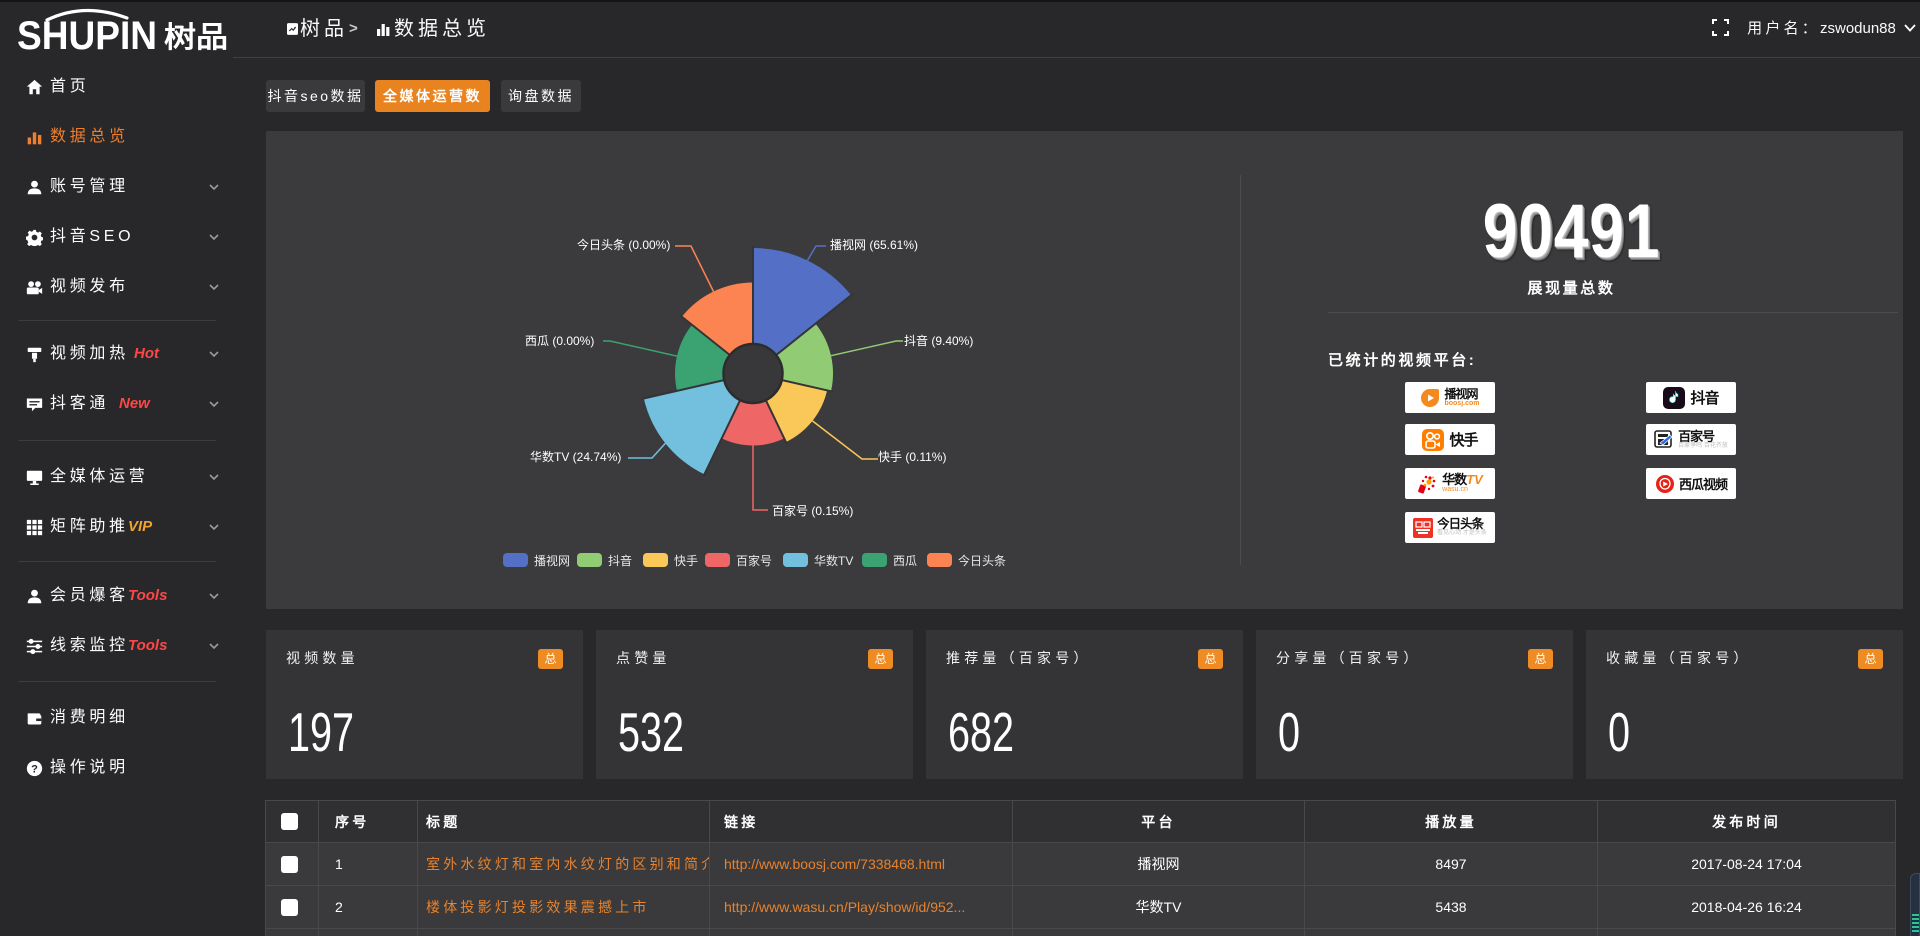 This screenshot has width=1920, height=936. I want to click on svg-text: SHUPIN, so click(87, 36).